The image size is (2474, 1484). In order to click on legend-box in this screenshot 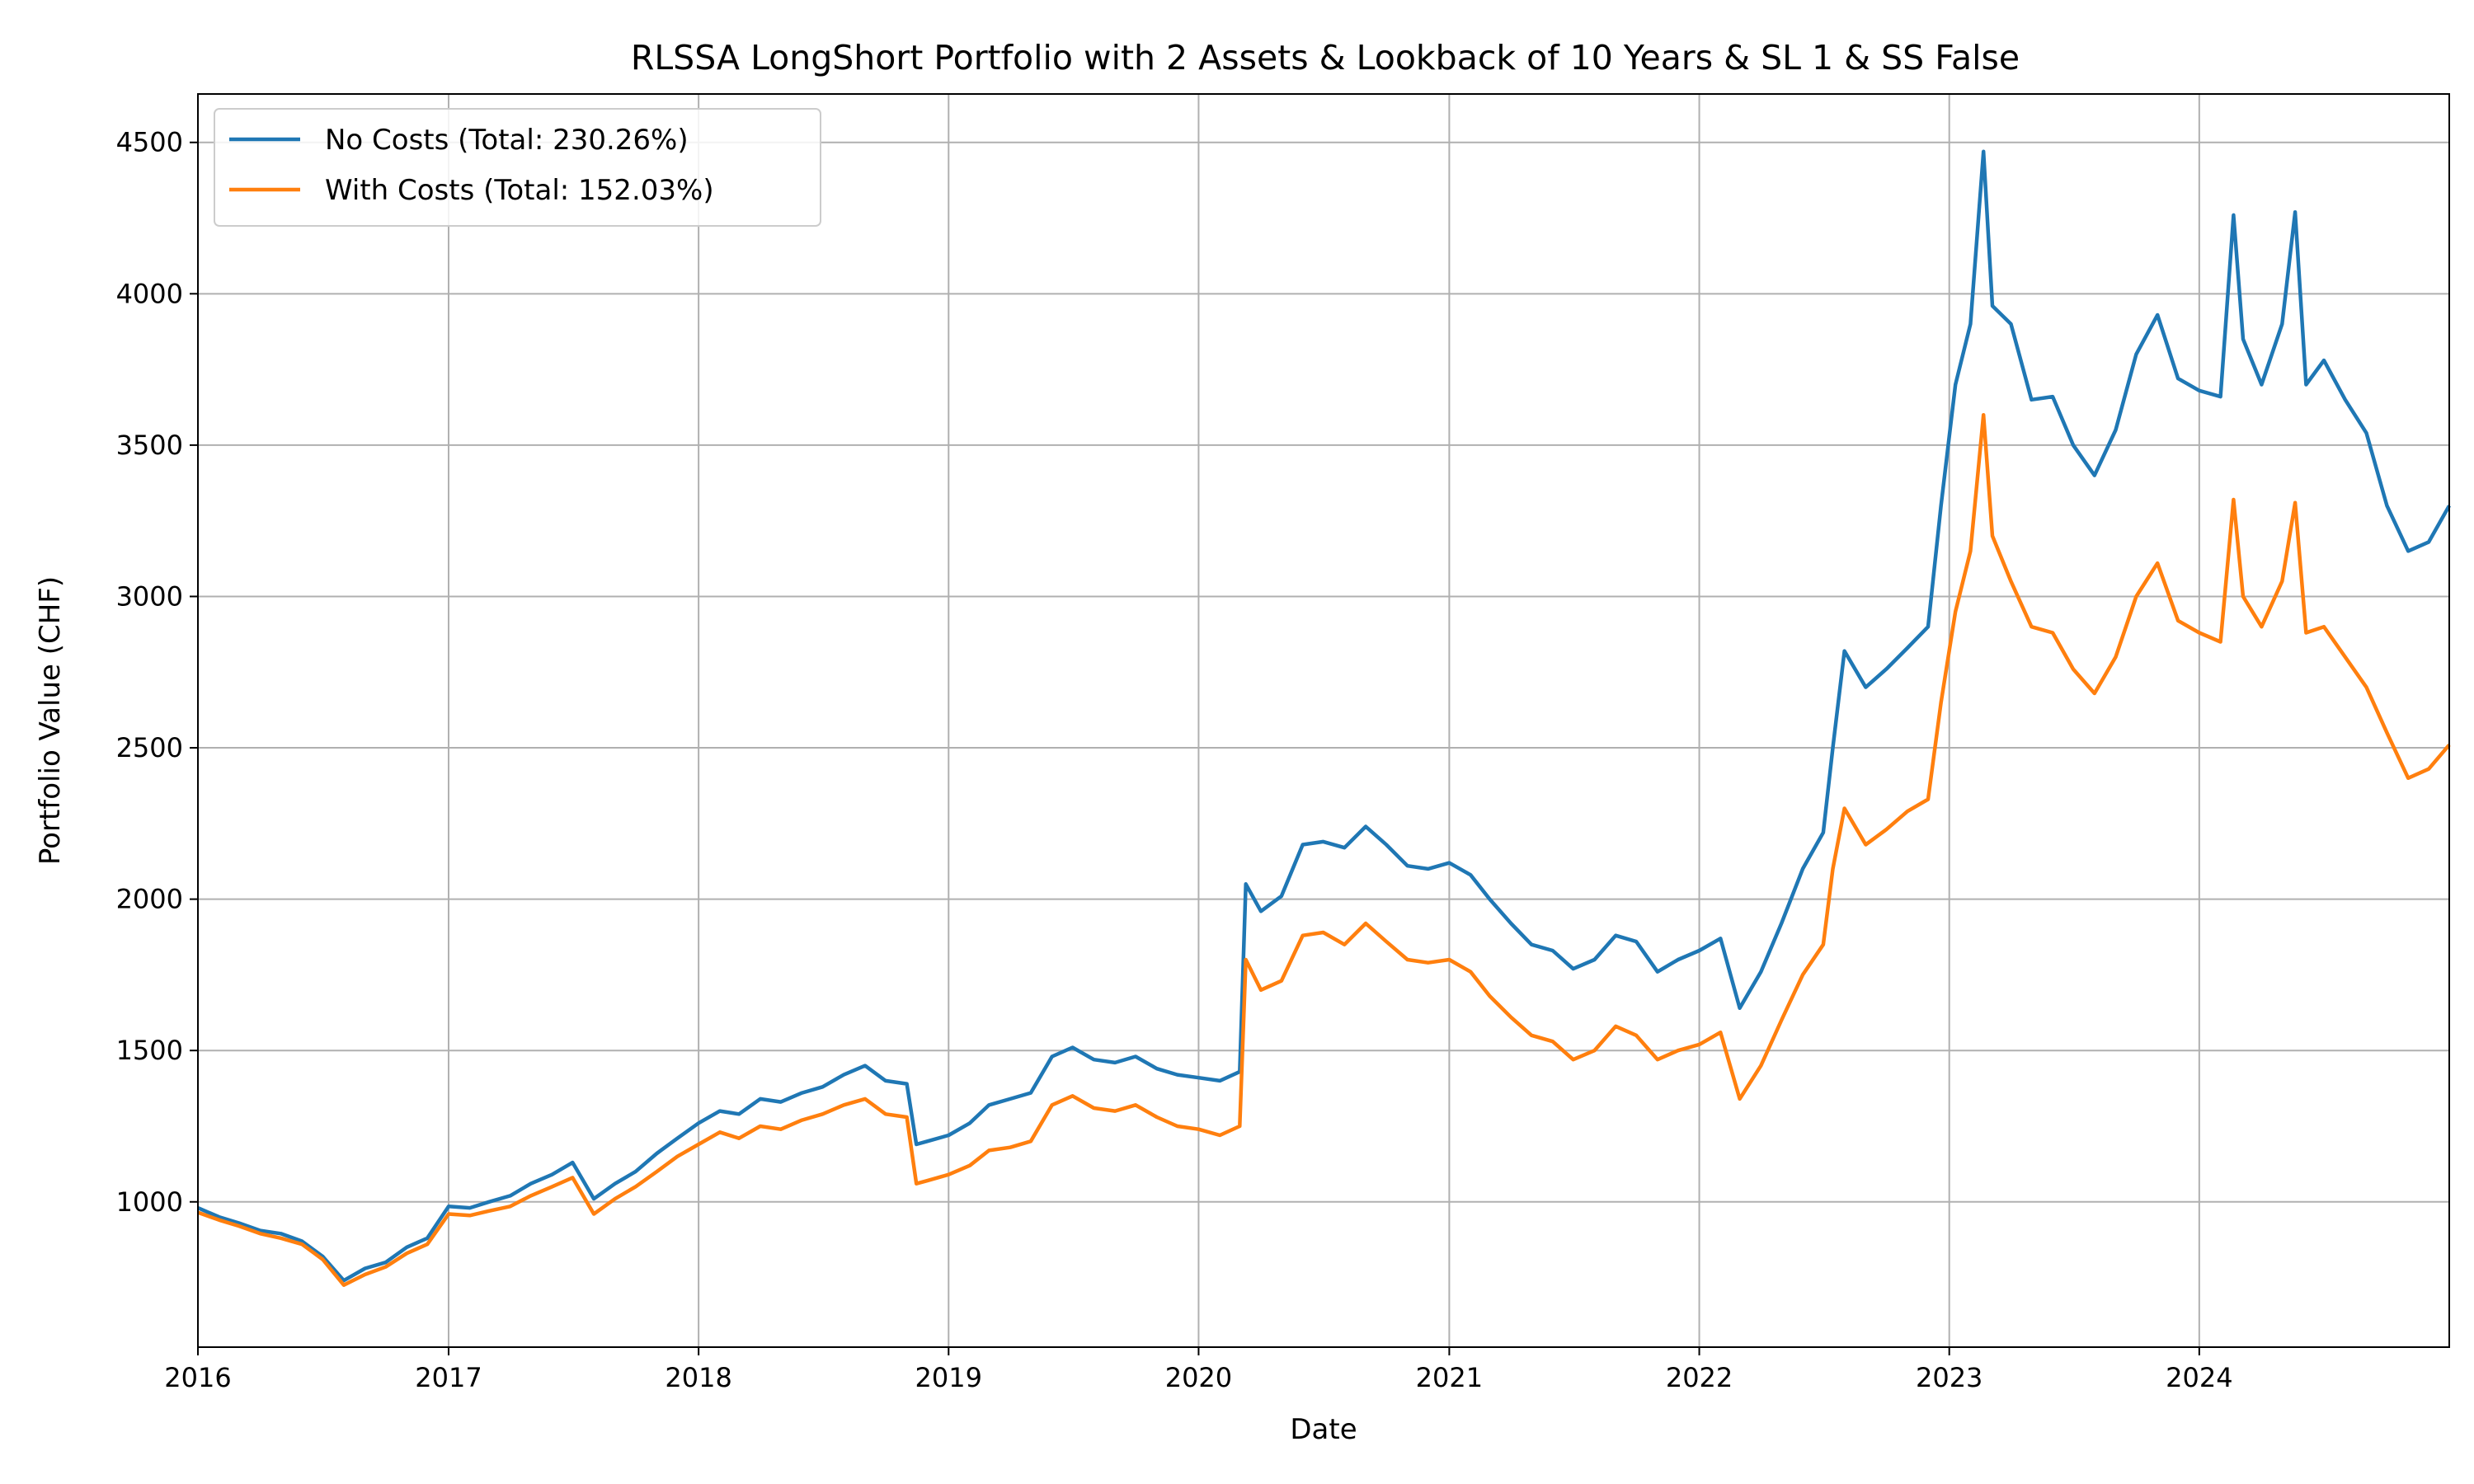, I will do `click(517, 167)`.